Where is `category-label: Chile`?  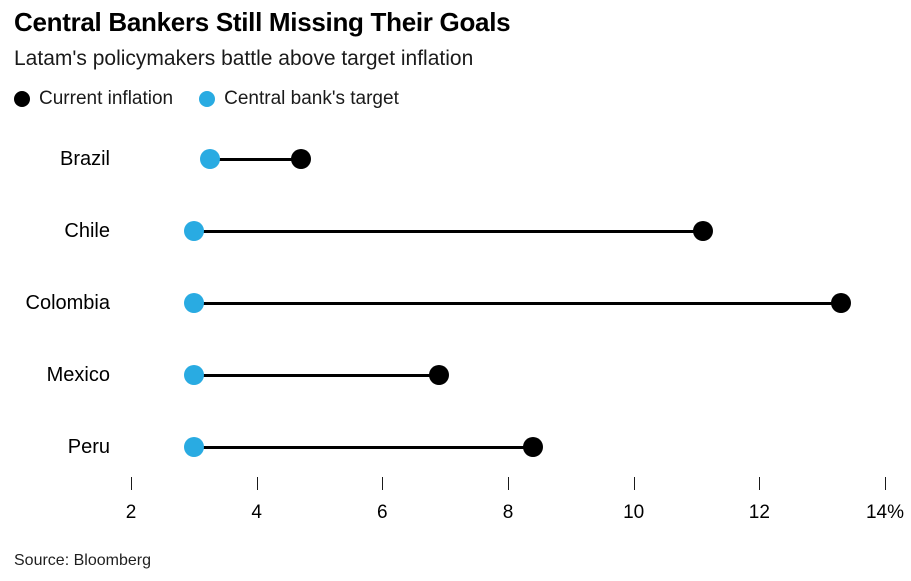 category-label: Chile is located at coordinates (87, 231).